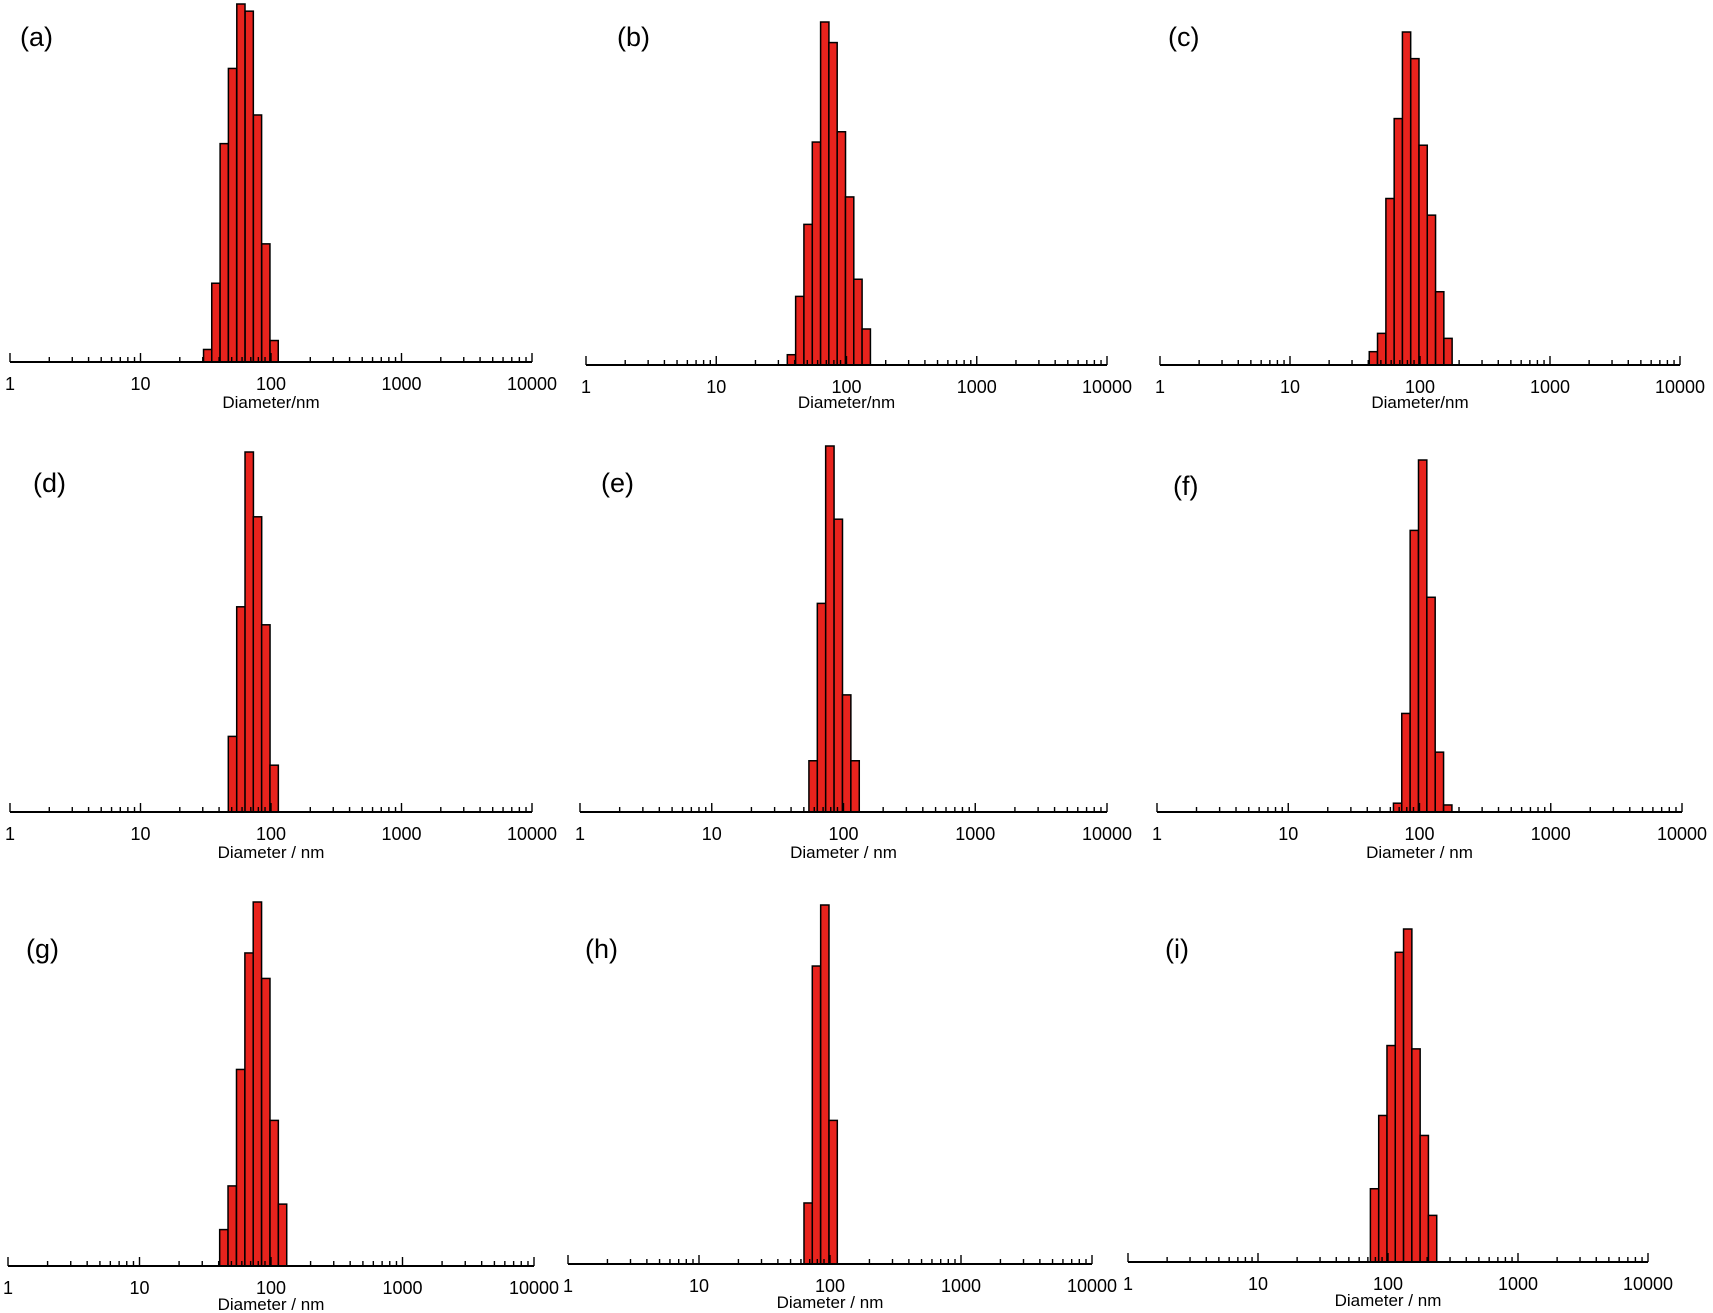 The height and width of the screenshot is (1313, 1713). I want to click on panel-g-label: (g), so click(42, 949).